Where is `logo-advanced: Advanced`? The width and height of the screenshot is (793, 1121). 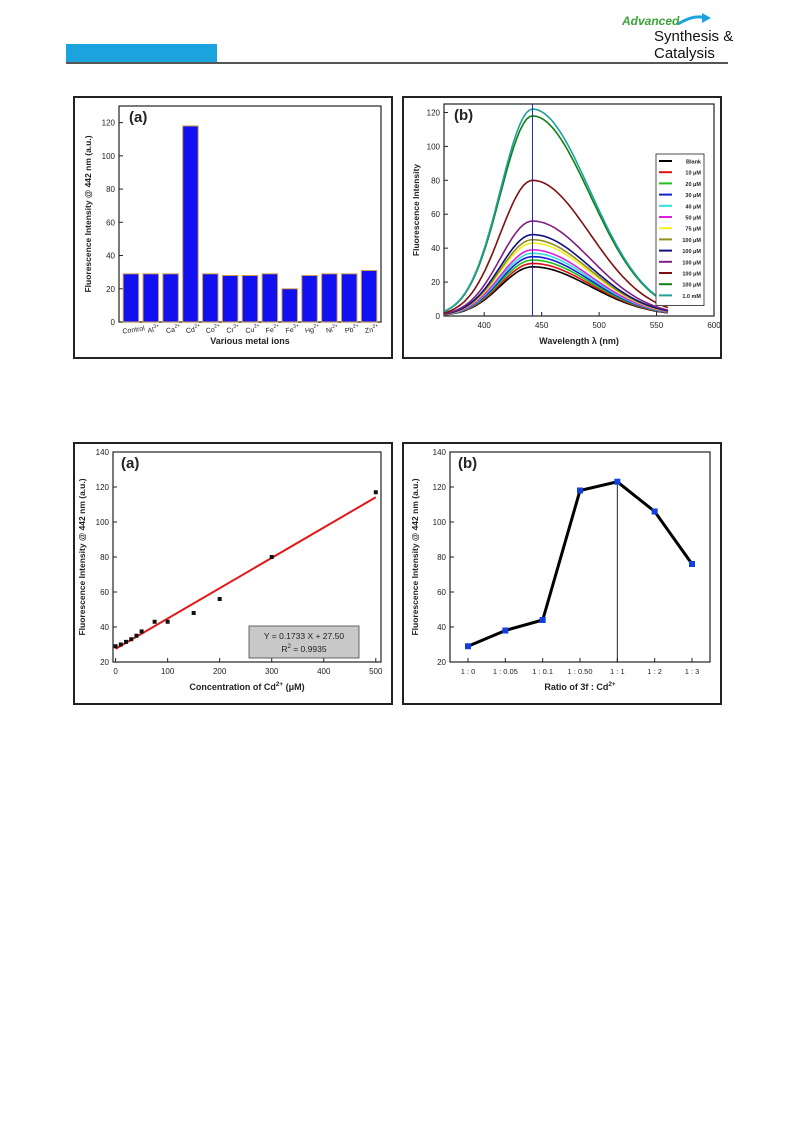
logo-advanced: Advanced is located at coordinates (651, 21).